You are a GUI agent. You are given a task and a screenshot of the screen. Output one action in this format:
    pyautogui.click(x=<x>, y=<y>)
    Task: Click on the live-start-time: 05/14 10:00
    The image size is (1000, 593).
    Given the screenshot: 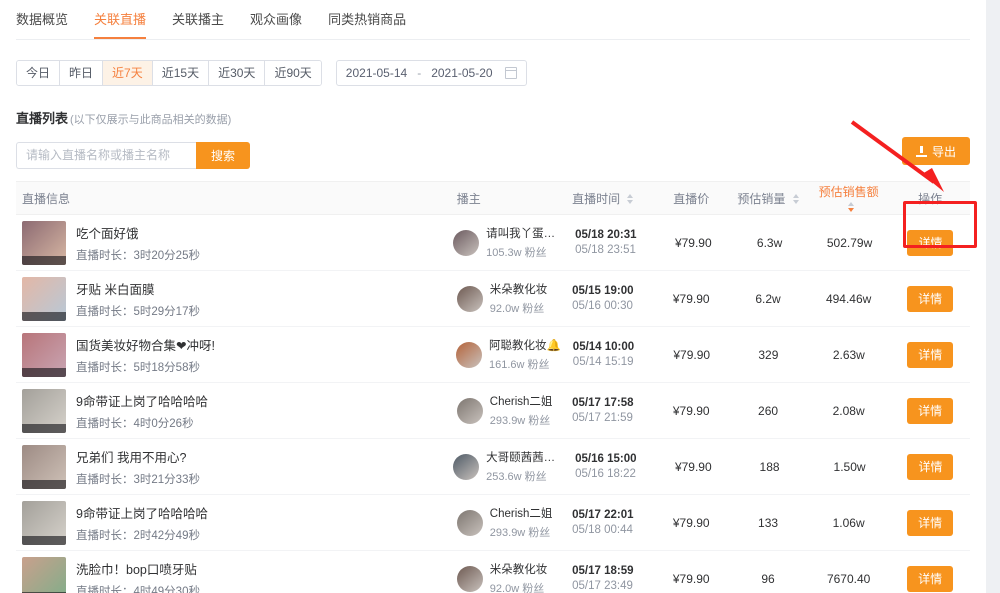 What is the action you would take?
    pyautogui.click(x=603, y=347)
    